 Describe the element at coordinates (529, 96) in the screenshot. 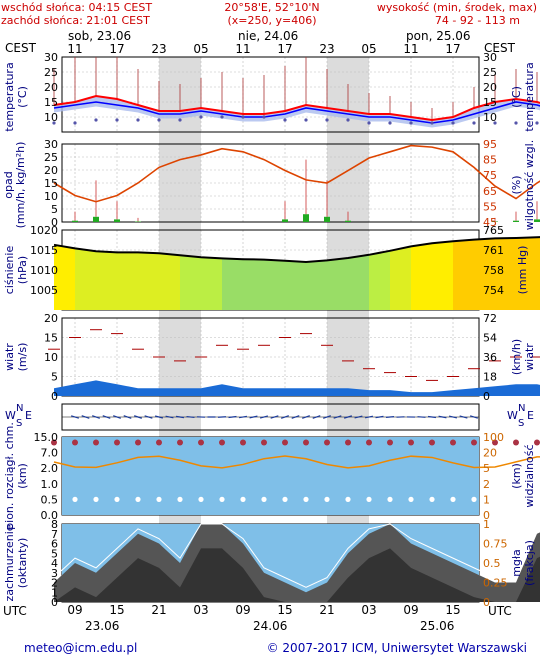

I see `temp-label-right: temperatura` at that location.